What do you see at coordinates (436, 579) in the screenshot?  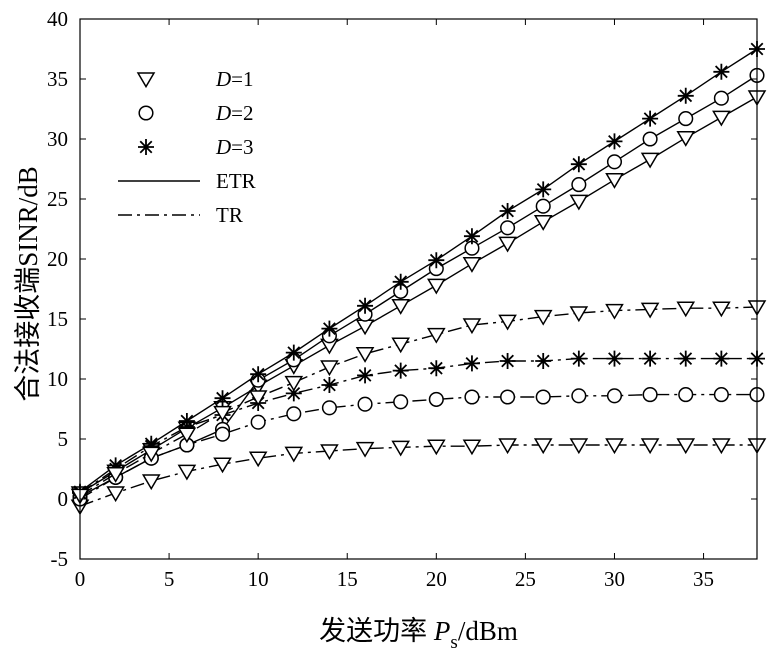 I see `x-tick-label: 20` at bounding box center [436, 579].